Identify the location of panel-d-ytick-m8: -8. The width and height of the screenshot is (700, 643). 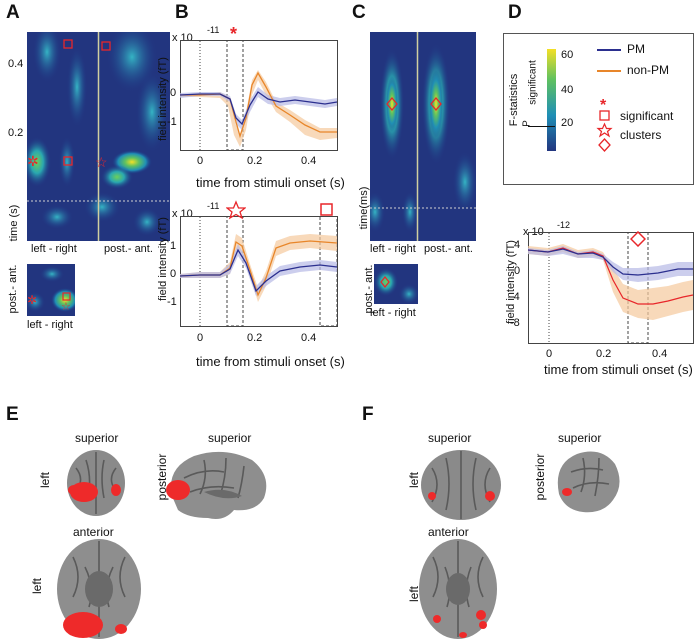
(515, 323).